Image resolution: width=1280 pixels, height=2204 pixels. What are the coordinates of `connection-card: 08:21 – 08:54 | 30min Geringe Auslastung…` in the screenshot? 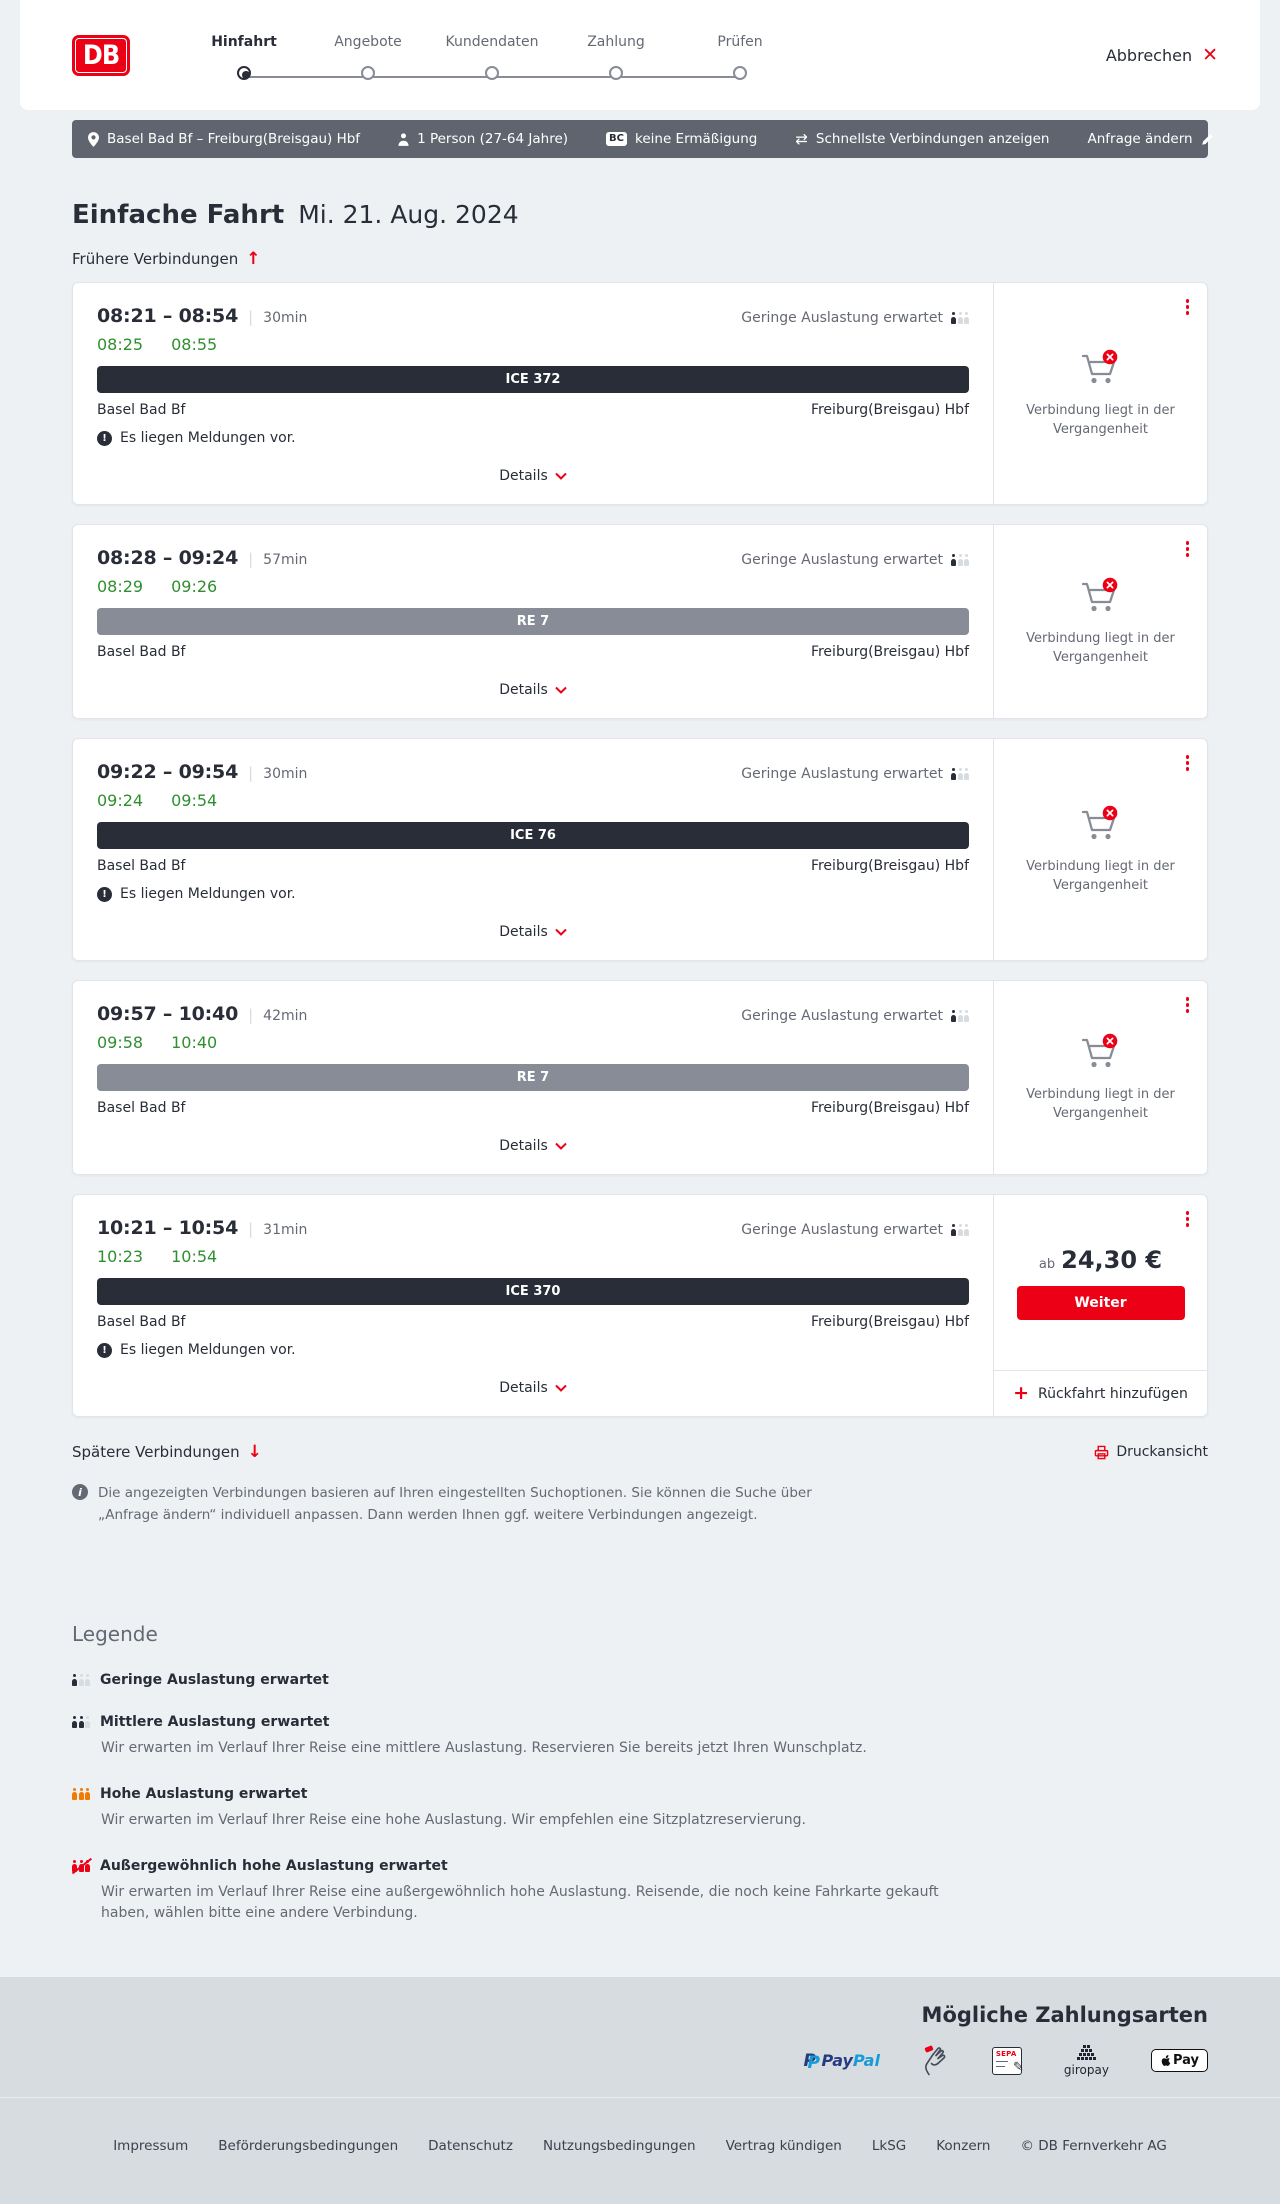 It's located at (640, 393).